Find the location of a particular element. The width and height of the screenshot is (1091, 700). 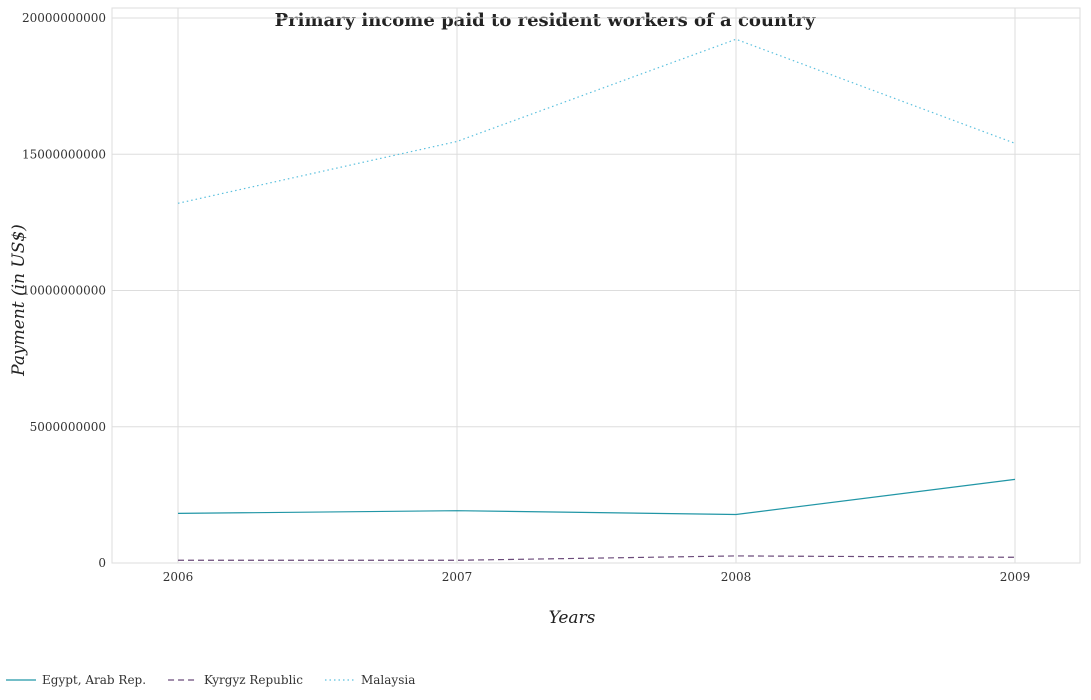

x-tick-label: 2008 is located at coordinates (736, 577).